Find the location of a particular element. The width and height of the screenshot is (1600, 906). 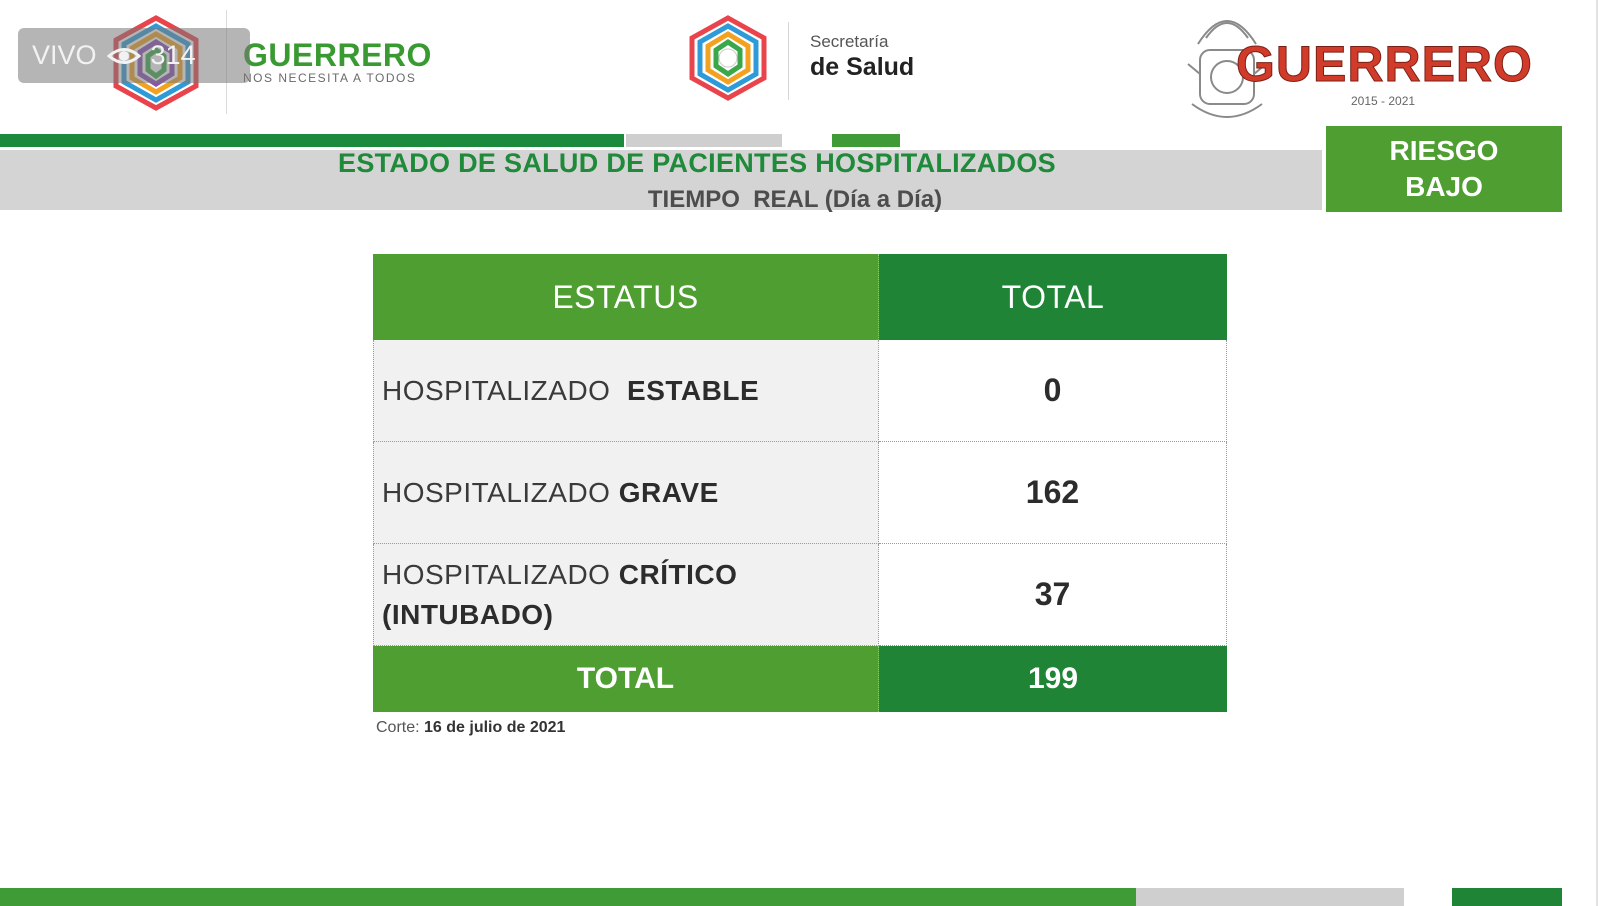

top-small-green-stripe is located at coordinates (866, 140).